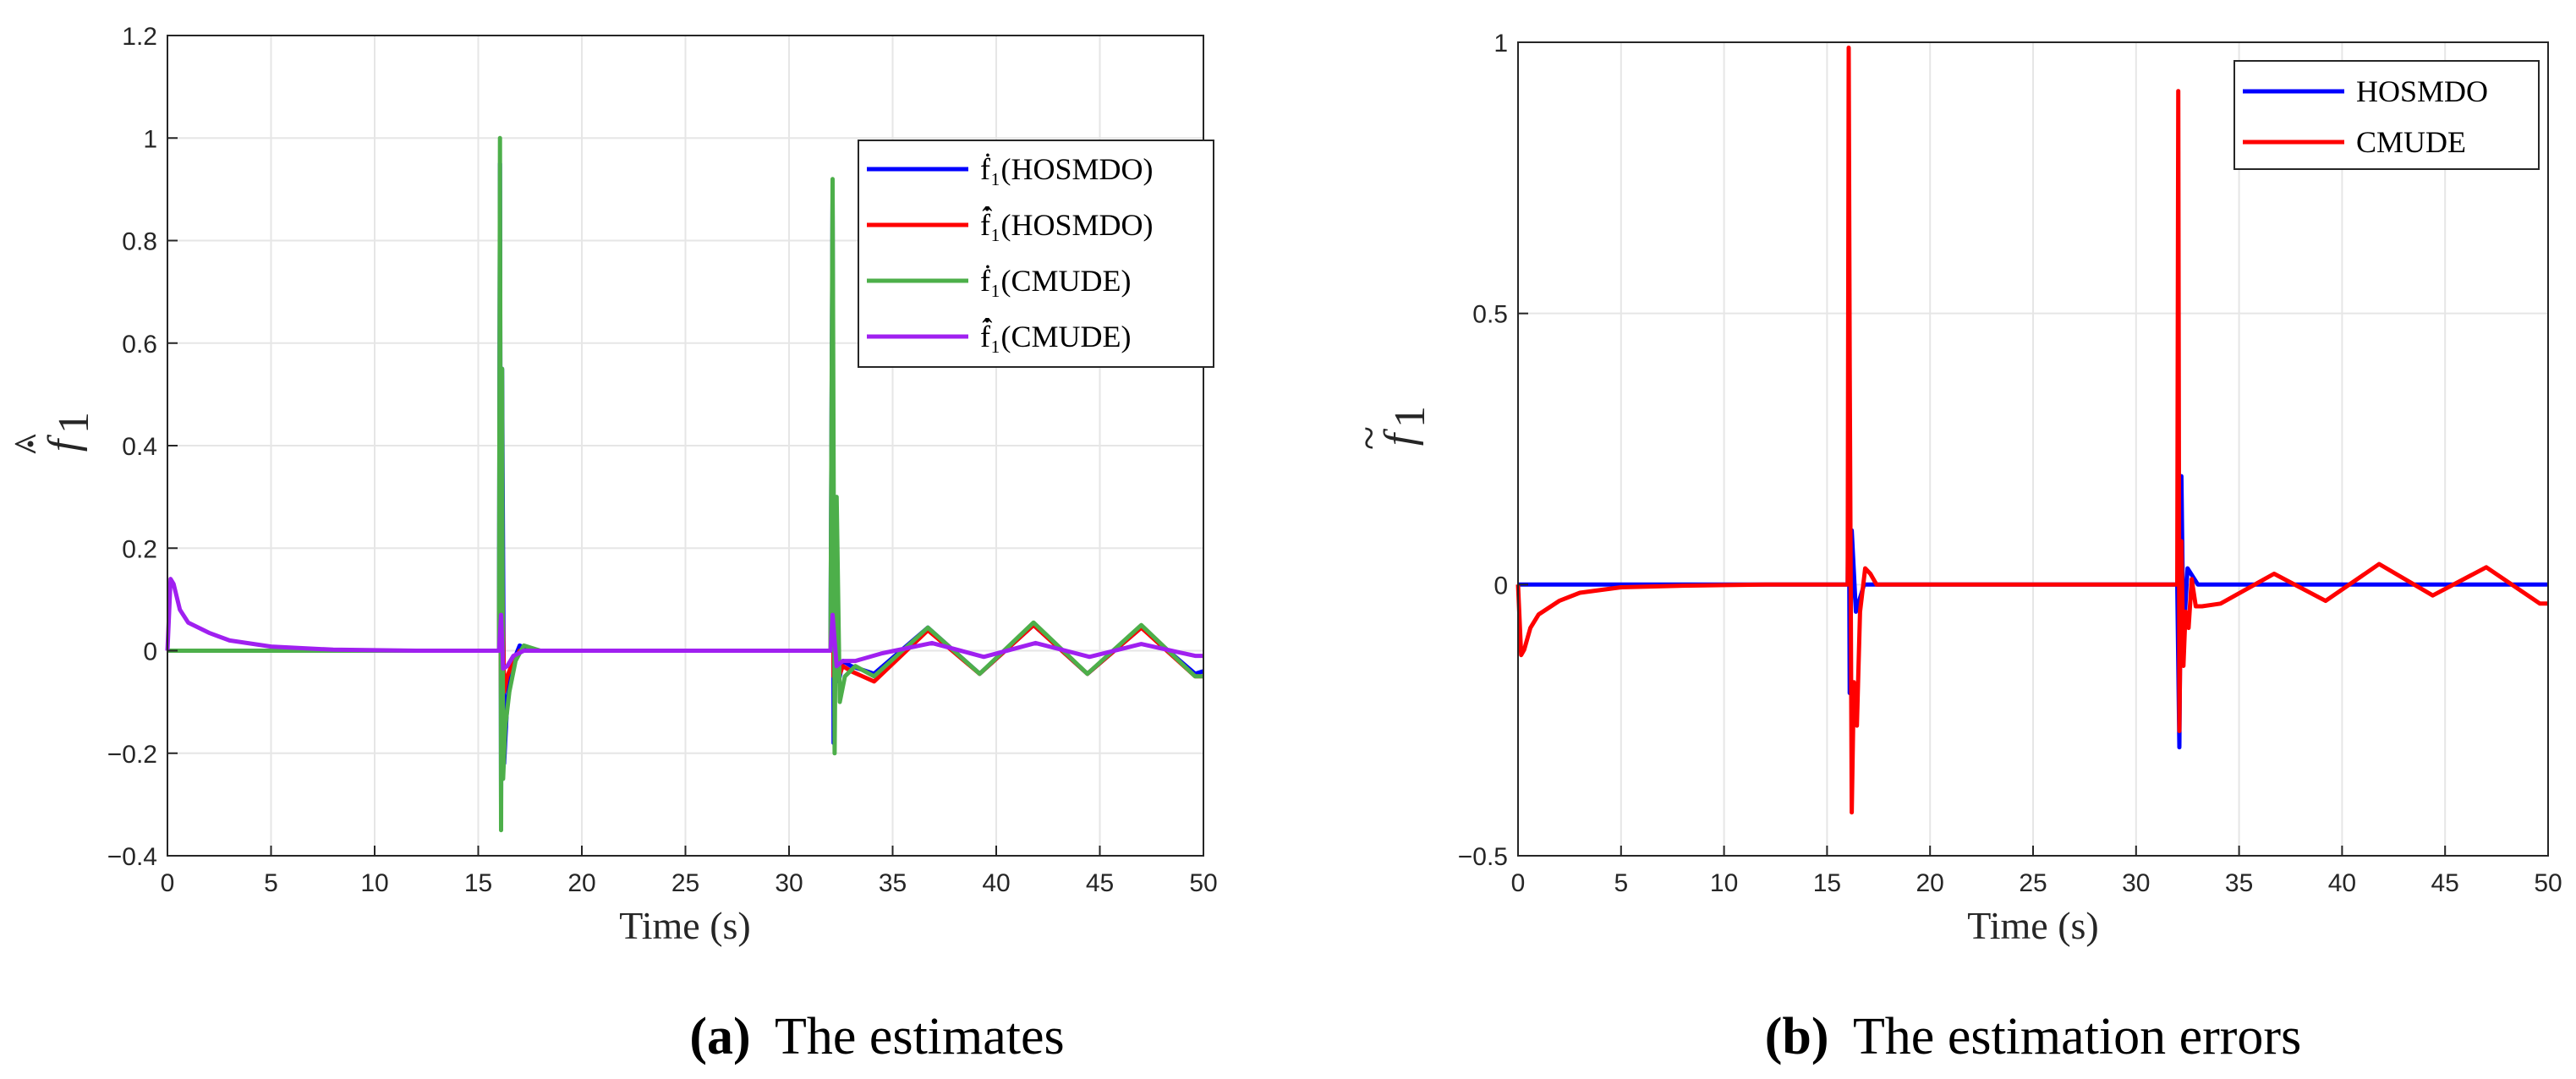 The height and width of the screenshot is (1079, 2576). What do you see at coordinates (2422, 91) in the screenshot?
I see `legend-b-label-blue: HOSMDO` at bounding box center [2422, 91].